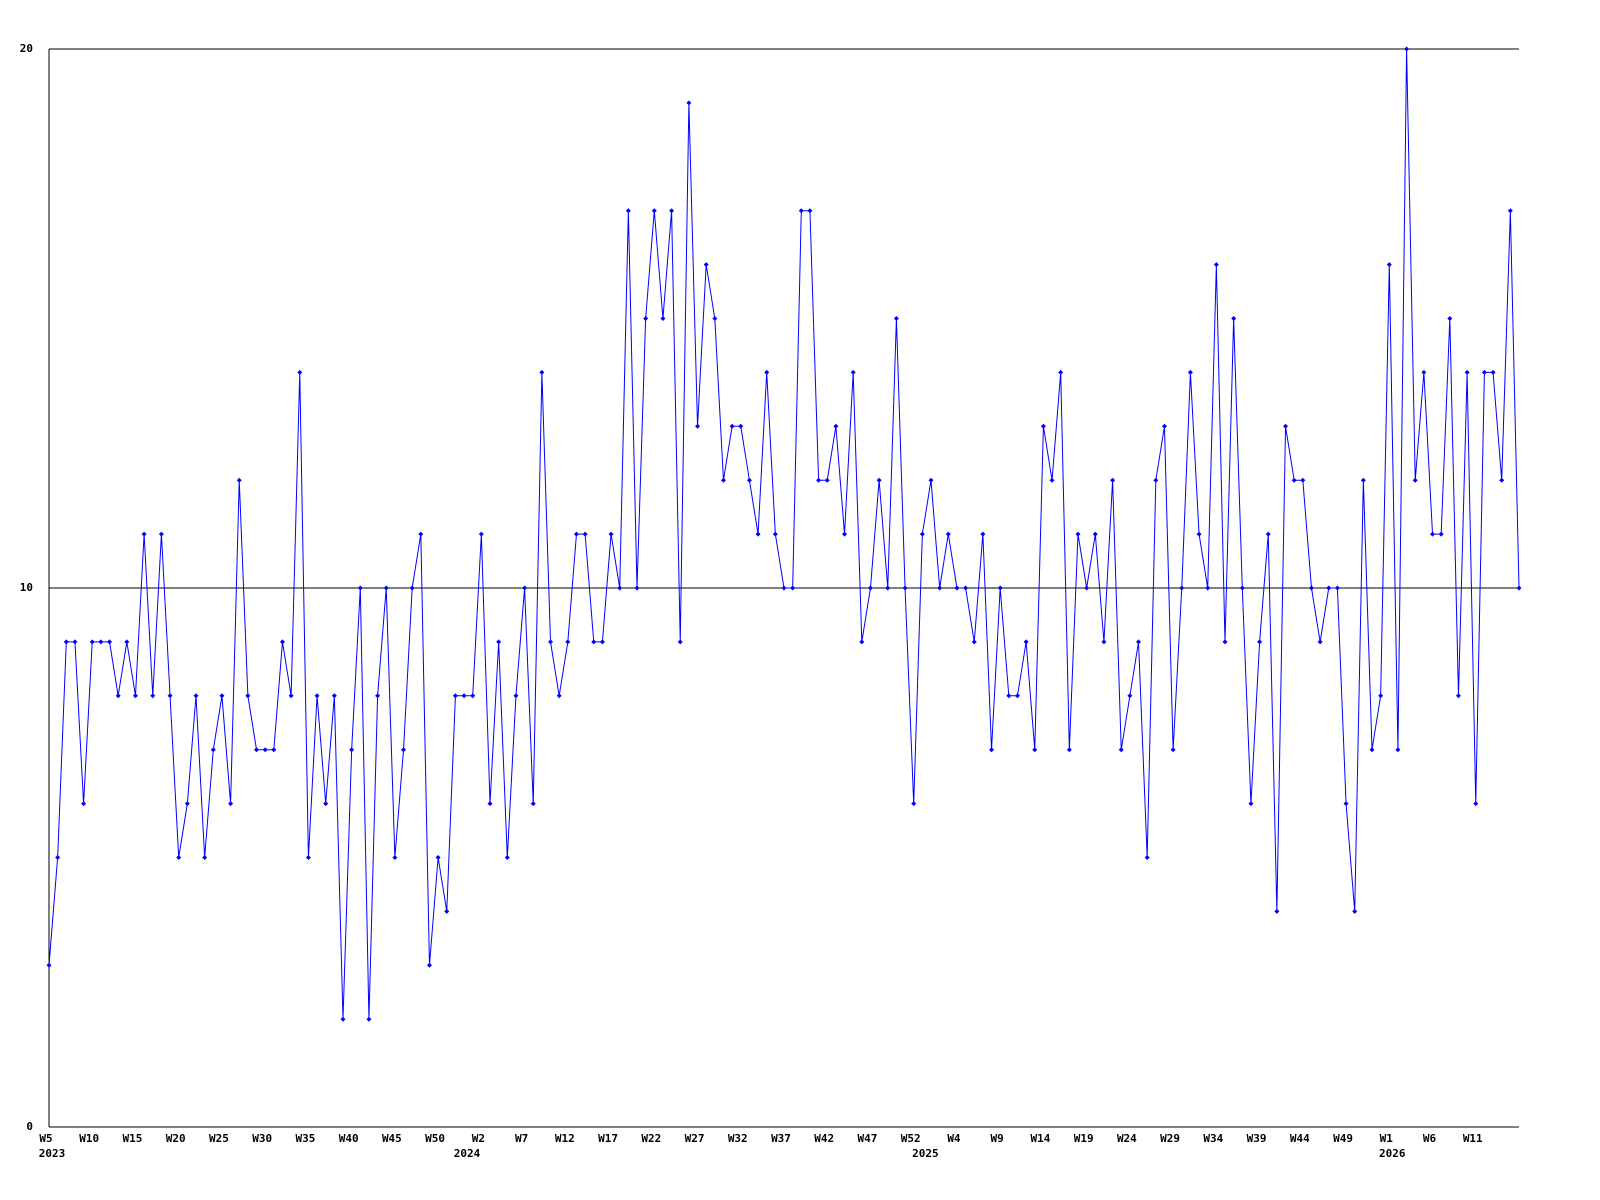 The width and height of the screenshot is (1600, 1200). What do you see at coordinates (781, 1138) in the screenshot?
I see `x-tick-label: W37` at bounding box center [781, 1138].